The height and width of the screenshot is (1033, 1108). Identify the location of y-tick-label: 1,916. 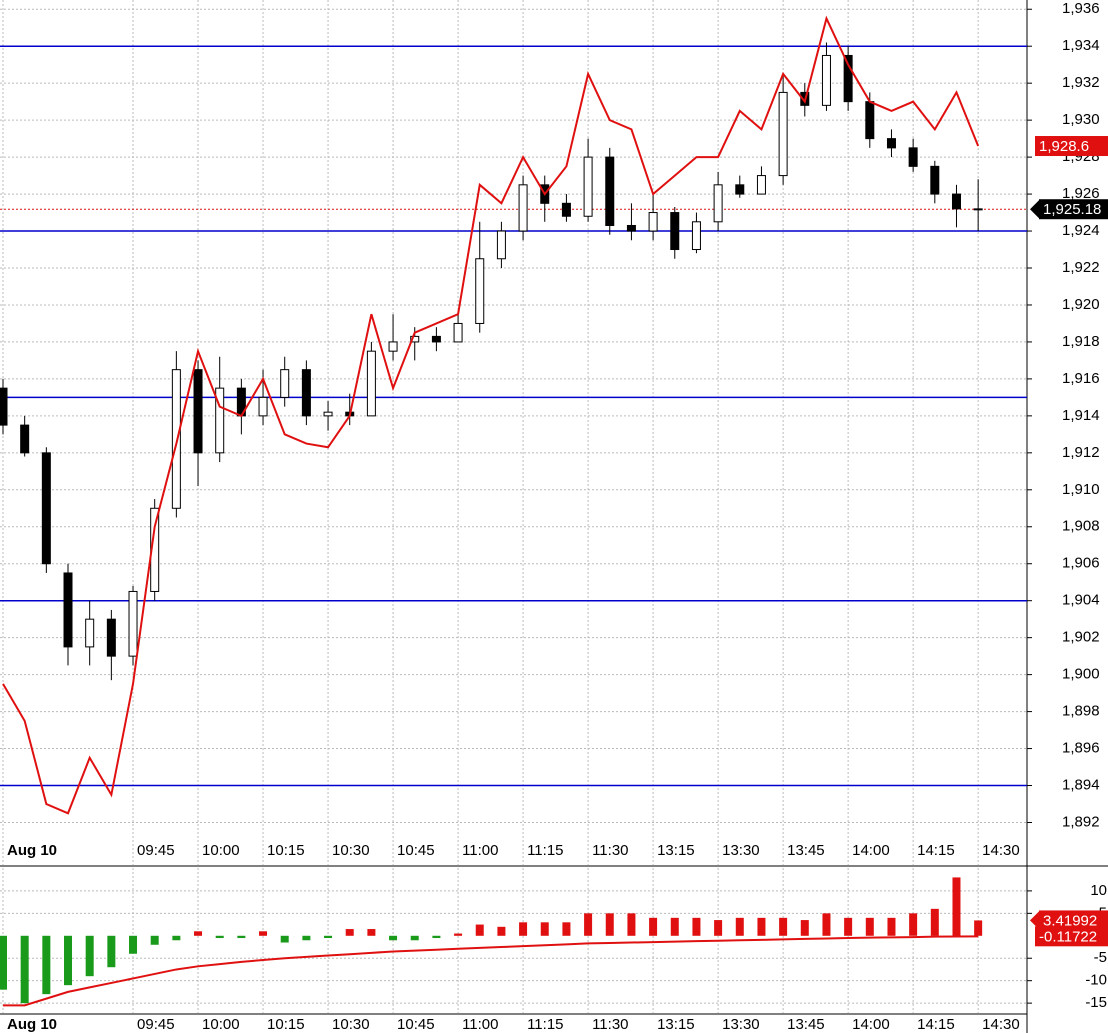
(1081, 378).